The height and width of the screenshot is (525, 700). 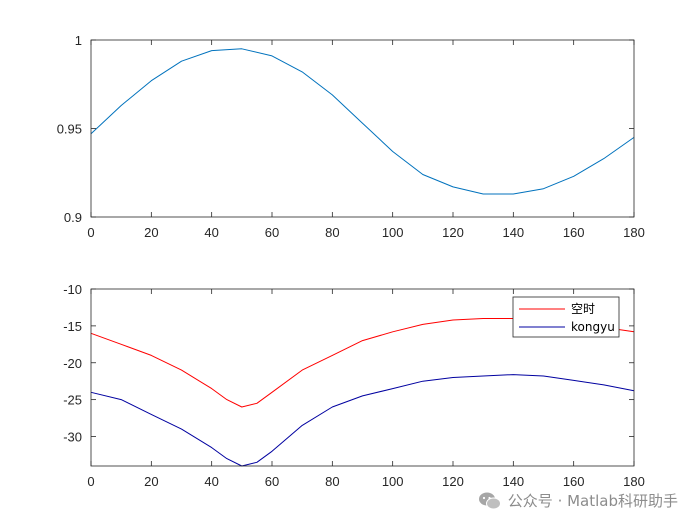 What do you see at coordinates (72, 289) in the screenshot?
I see `y-tick-label: -10` at bounding box center [72, 289].